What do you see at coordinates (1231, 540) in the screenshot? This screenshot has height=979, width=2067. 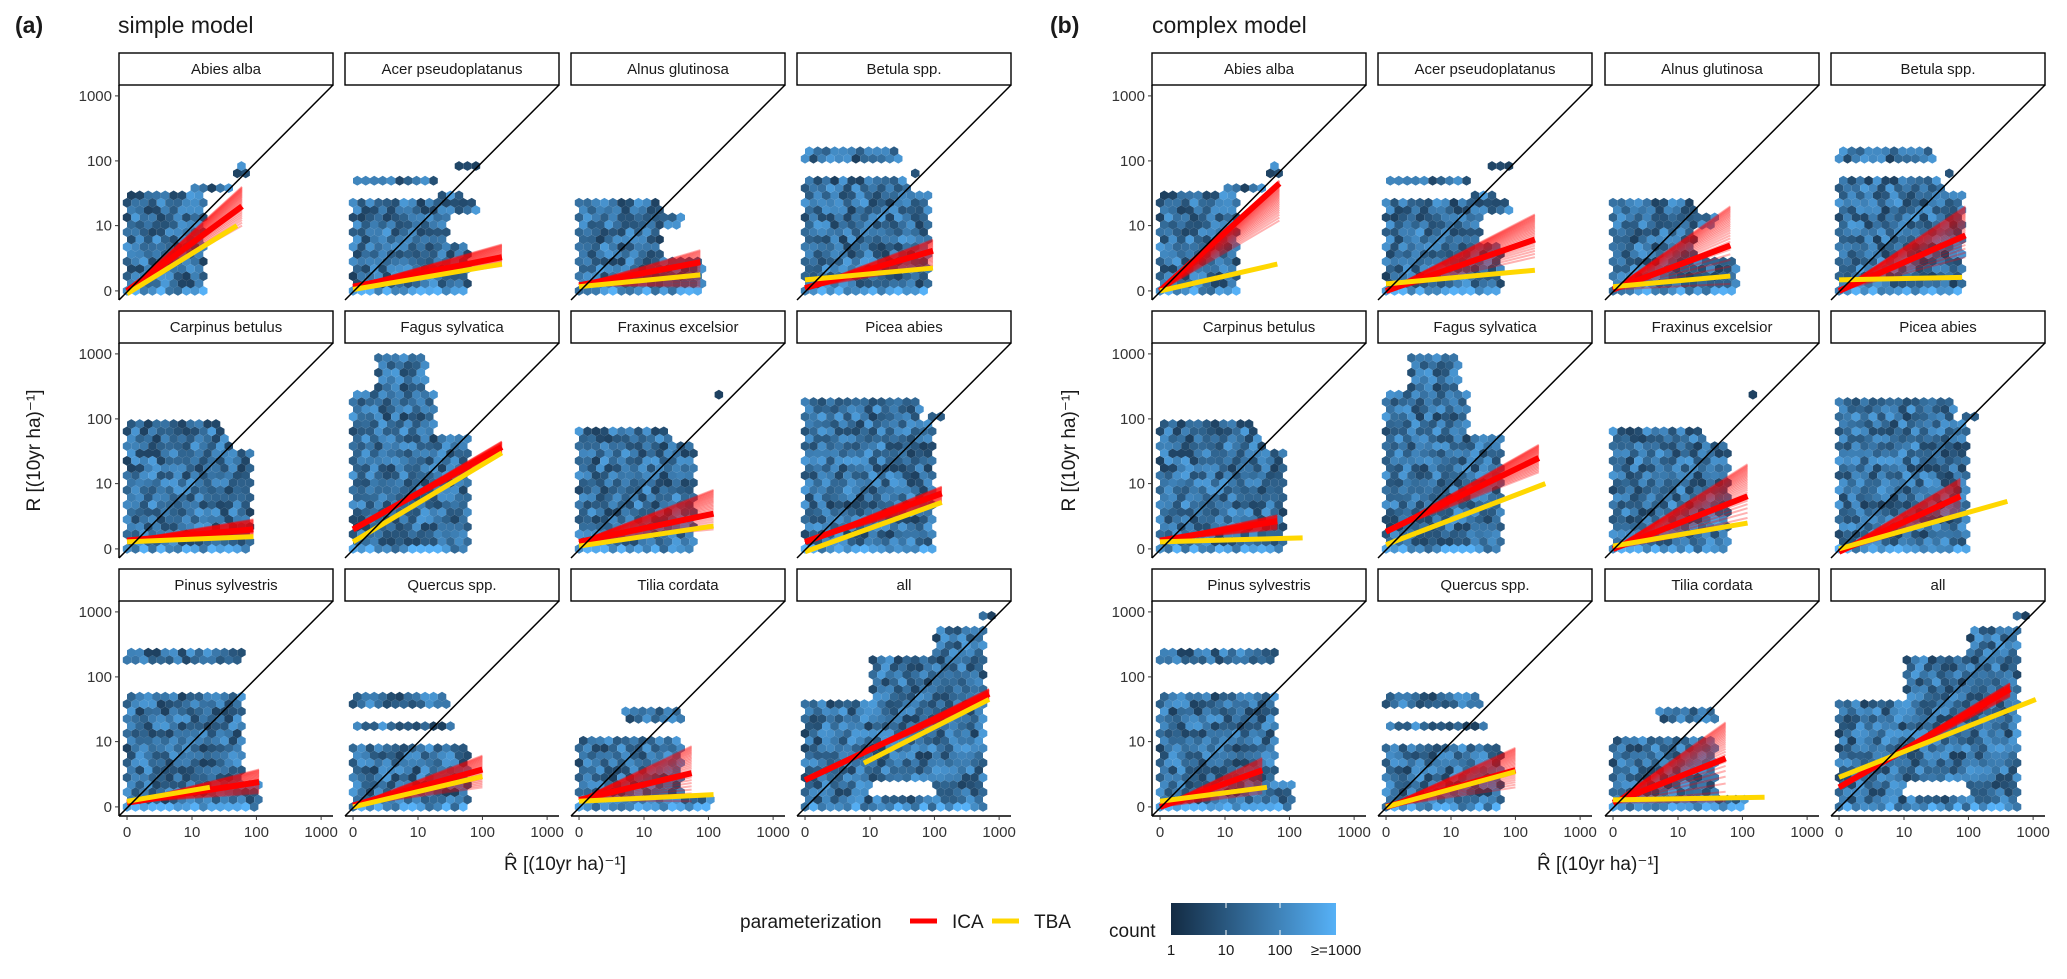 I see `tba-line` at bounding box center [1231, 540].